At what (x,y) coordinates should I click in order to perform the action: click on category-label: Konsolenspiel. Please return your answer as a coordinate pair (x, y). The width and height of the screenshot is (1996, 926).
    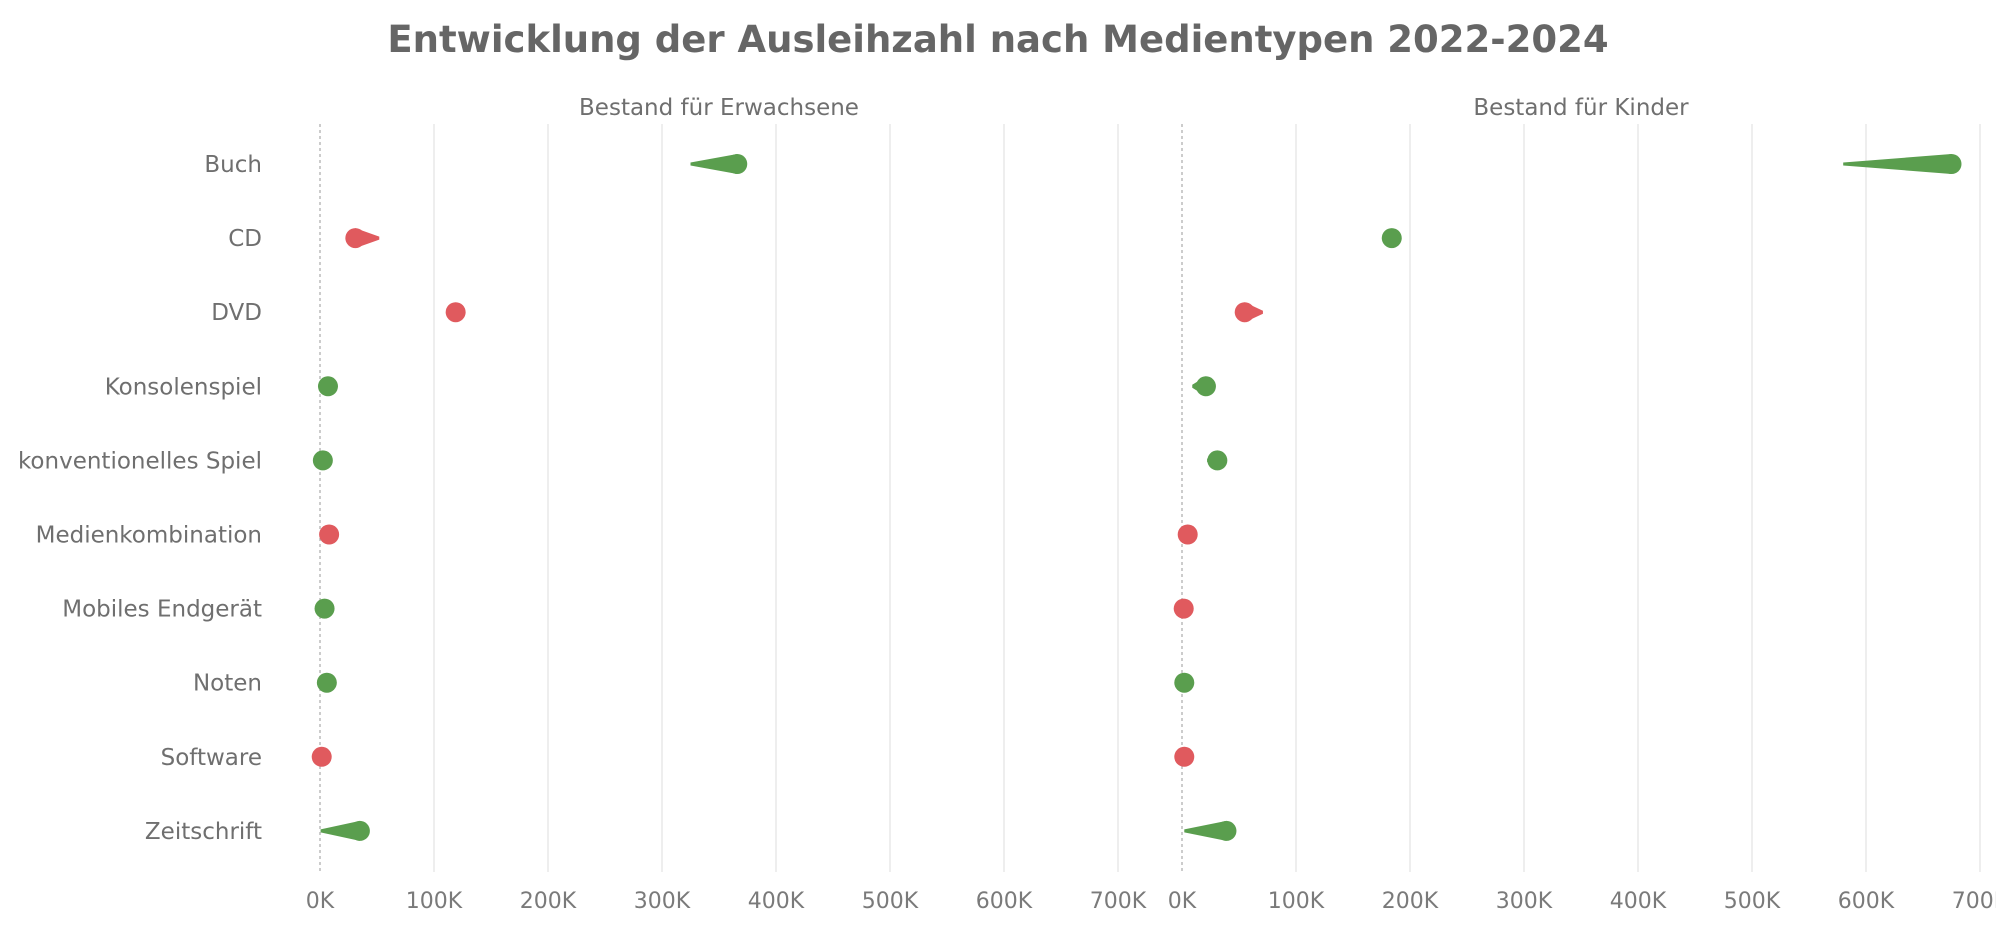
    Looking at the image, I should click on (183, 387).